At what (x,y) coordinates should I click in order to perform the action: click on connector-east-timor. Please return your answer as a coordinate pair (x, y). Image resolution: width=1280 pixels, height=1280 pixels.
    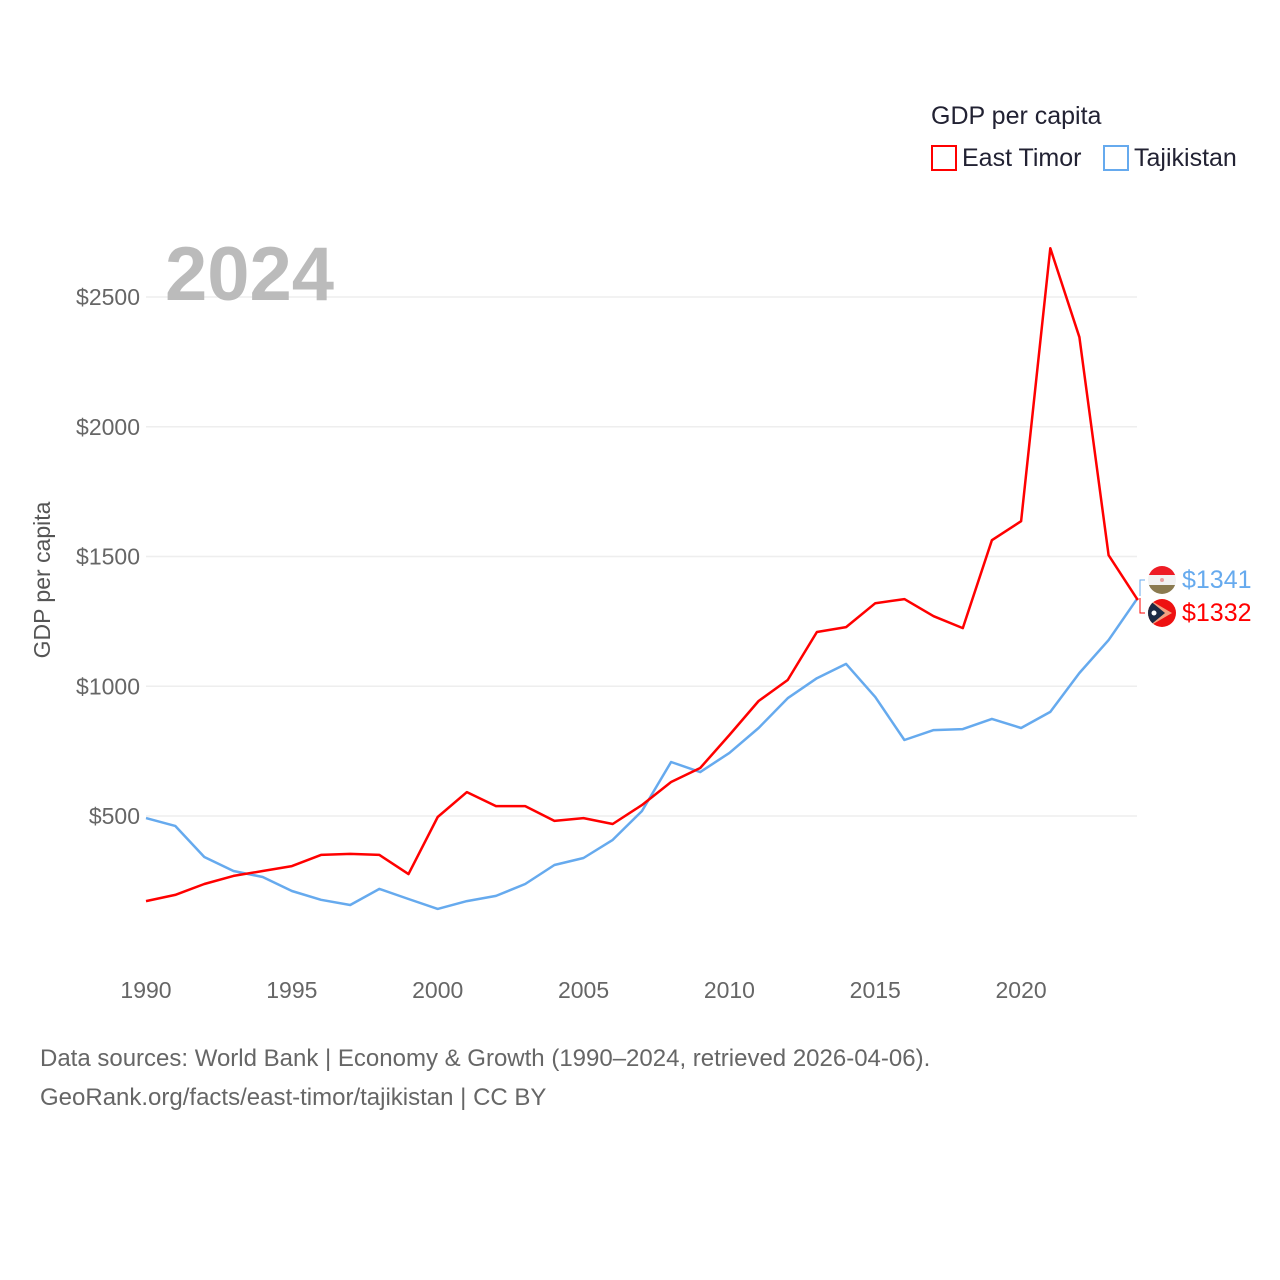
    Looking at the image, I should click on (1142, 606).